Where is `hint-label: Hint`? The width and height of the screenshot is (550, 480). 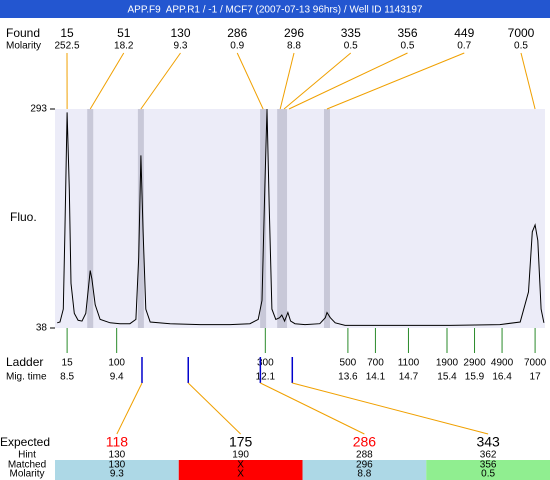
hint-label: Hint is located at coordinates (27, 455).